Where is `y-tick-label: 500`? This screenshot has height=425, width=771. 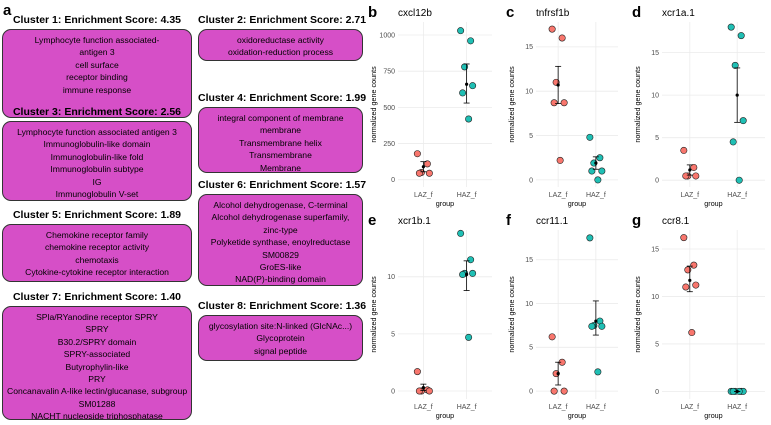 y-tick-label: 500 is located at coordinates (389, 108).